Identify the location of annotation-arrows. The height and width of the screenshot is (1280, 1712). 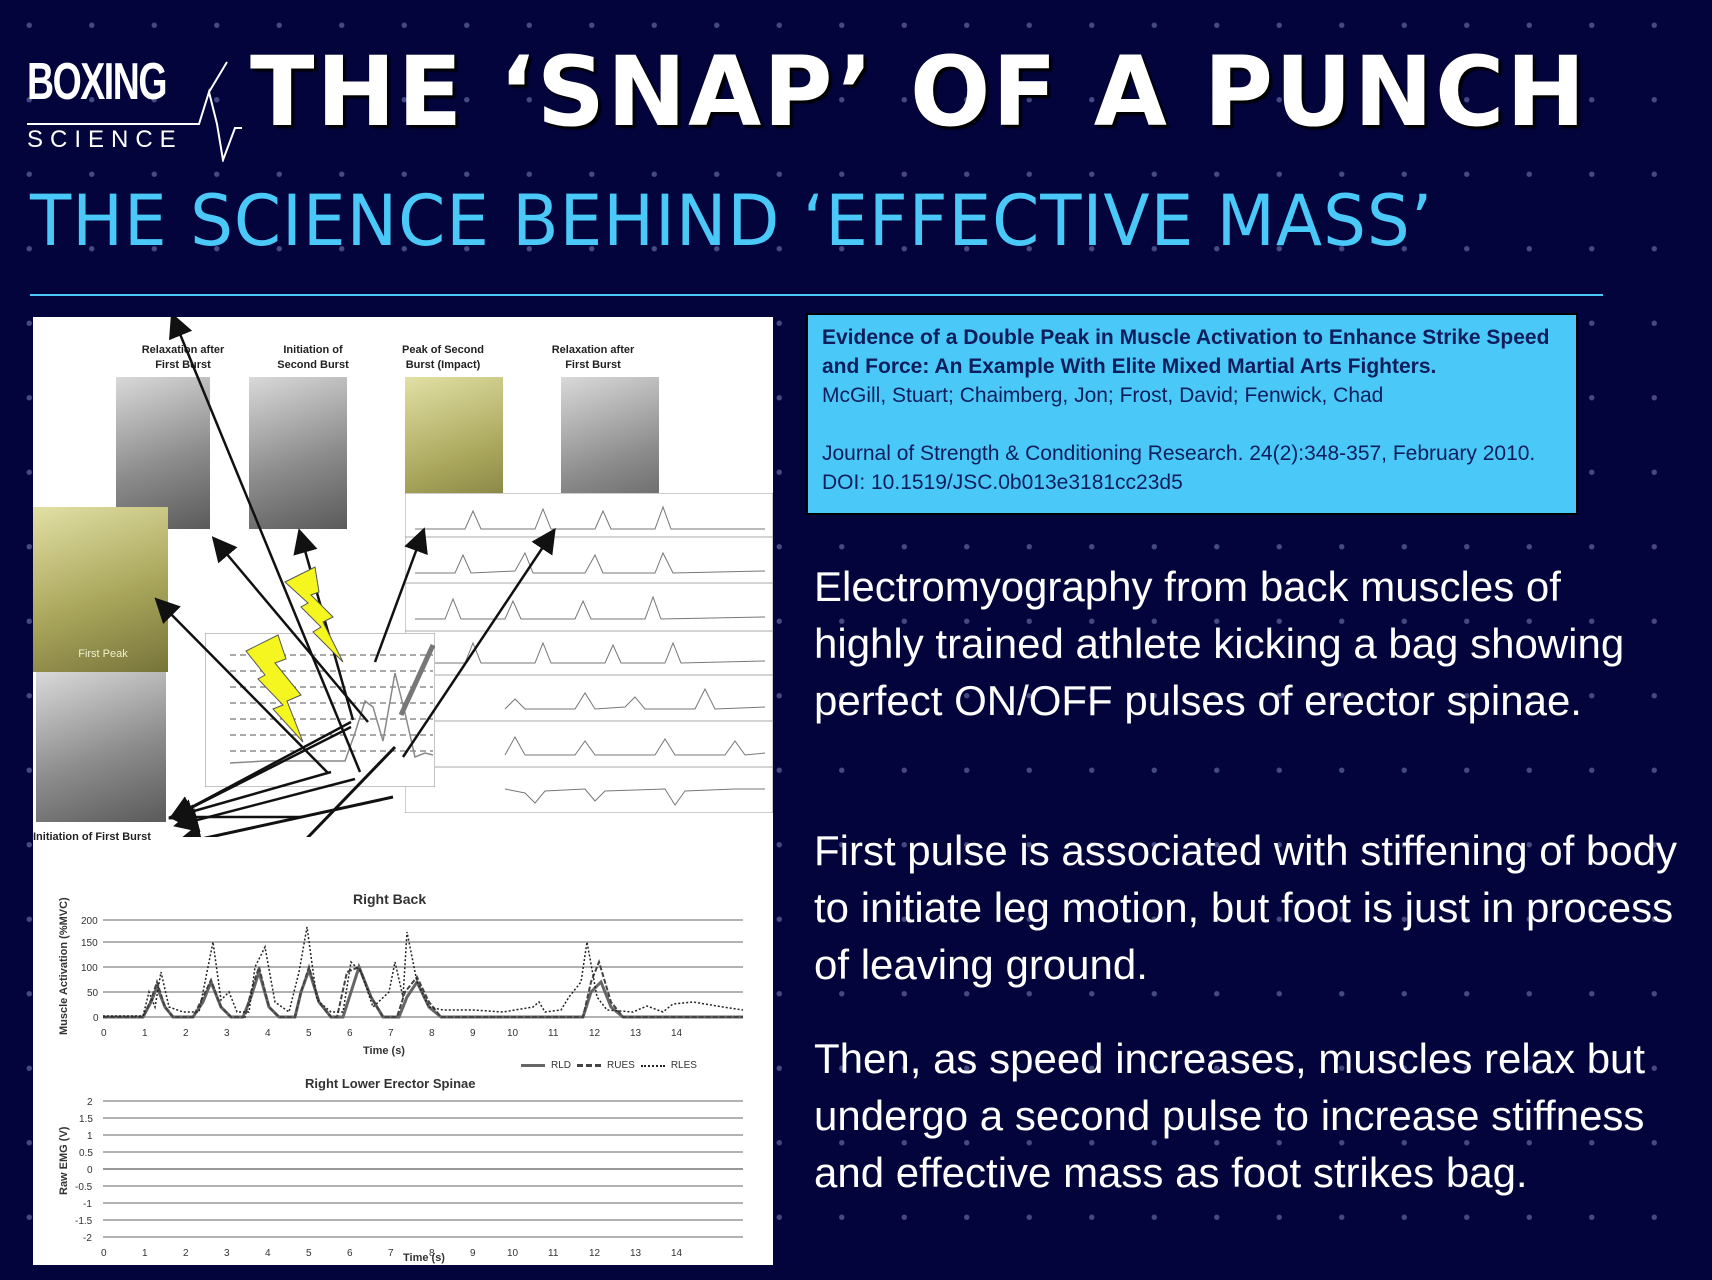
(284, 791).